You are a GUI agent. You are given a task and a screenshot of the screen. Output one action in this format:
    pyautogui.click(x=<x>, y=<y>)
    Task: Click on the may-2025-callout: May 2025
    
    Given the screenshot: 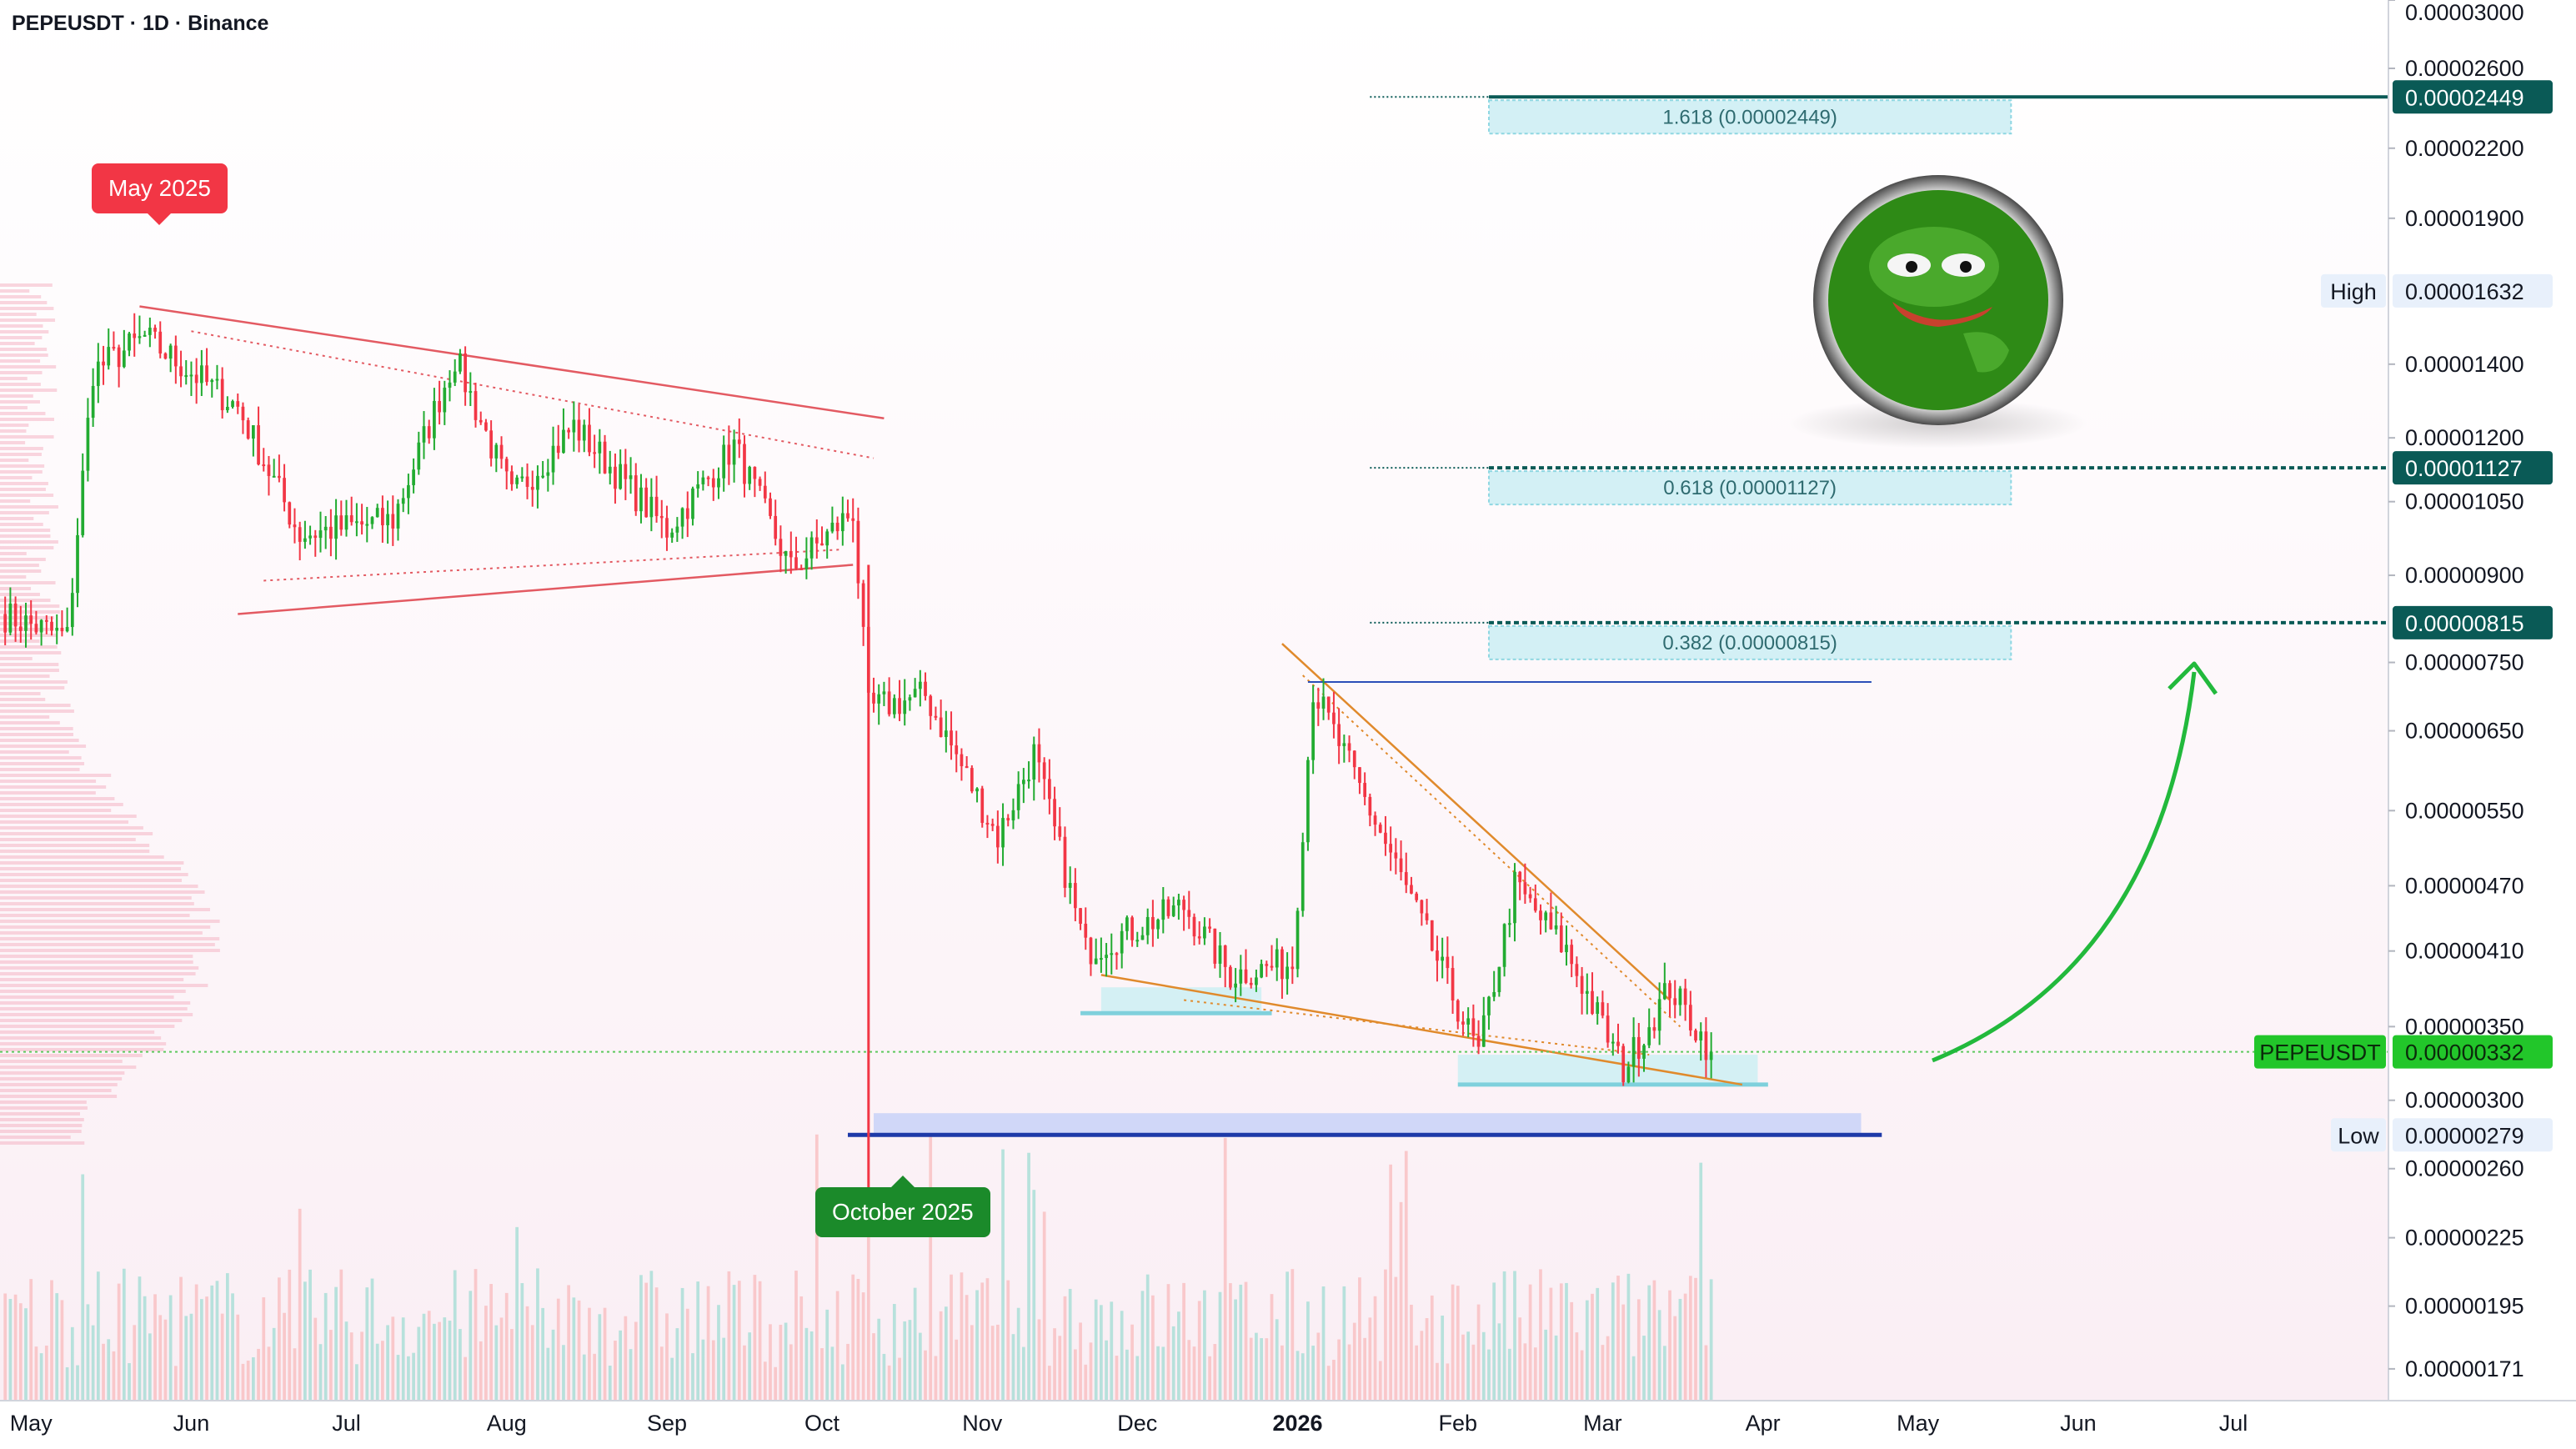 What is the action you would take?
    pyautogui.click(x=160, y=194)
    